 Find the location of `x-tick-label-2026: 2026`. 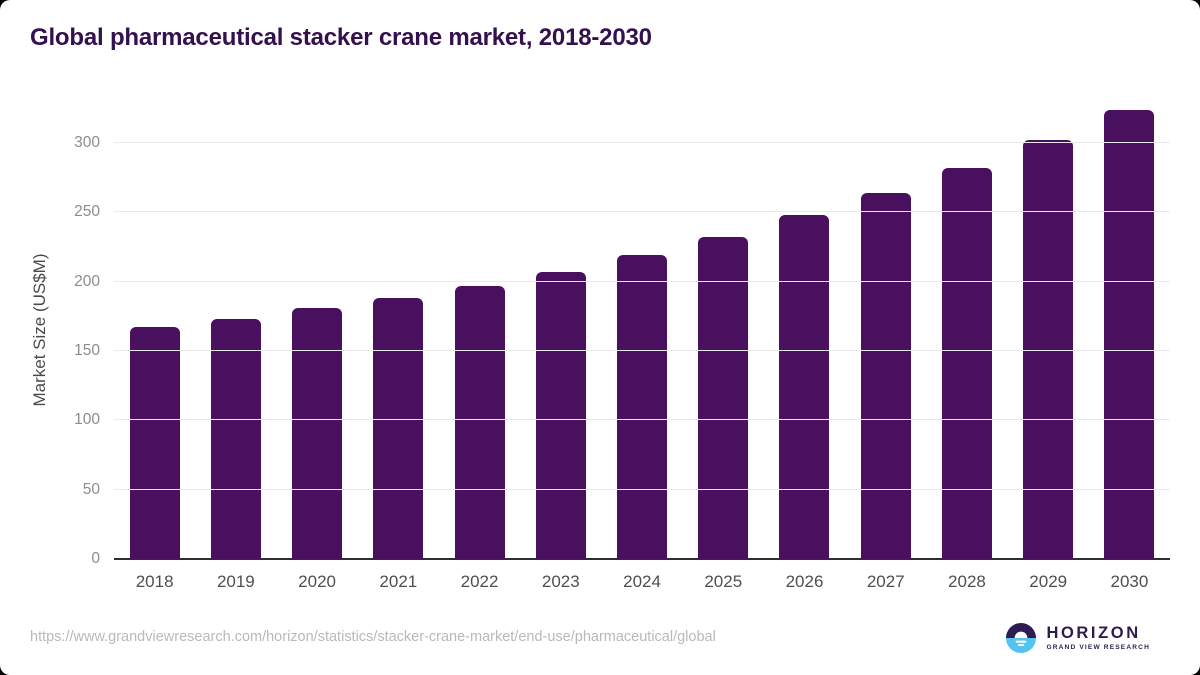

x-tick-label-2026: 2026 is located at coordinates (804, 581).